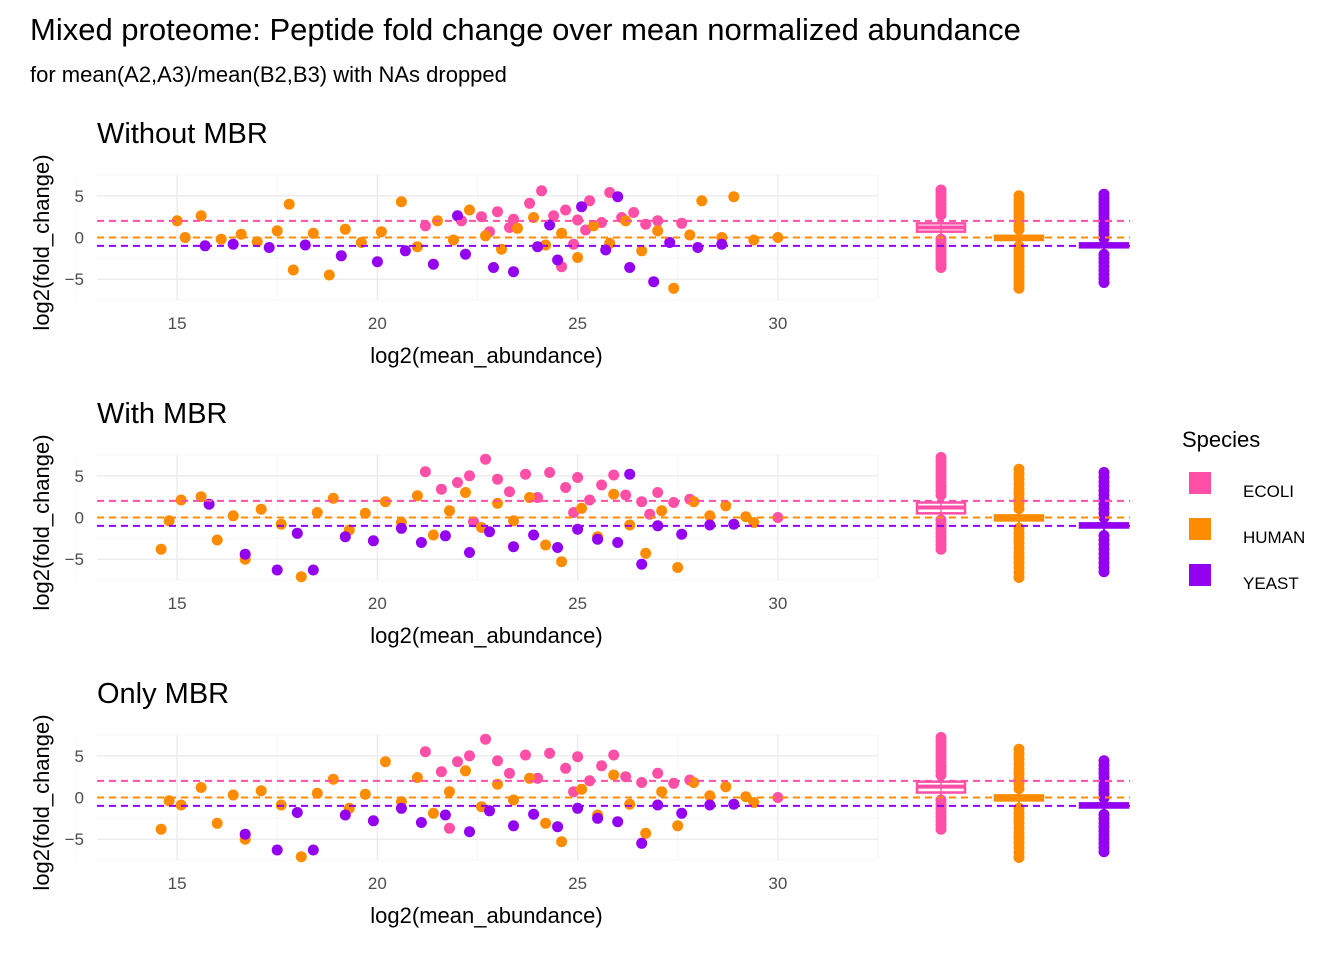 The height and width of the screenshot is (960, 1344). I want to click on legend-label-yeast: YEAST, so click(1271, 583).